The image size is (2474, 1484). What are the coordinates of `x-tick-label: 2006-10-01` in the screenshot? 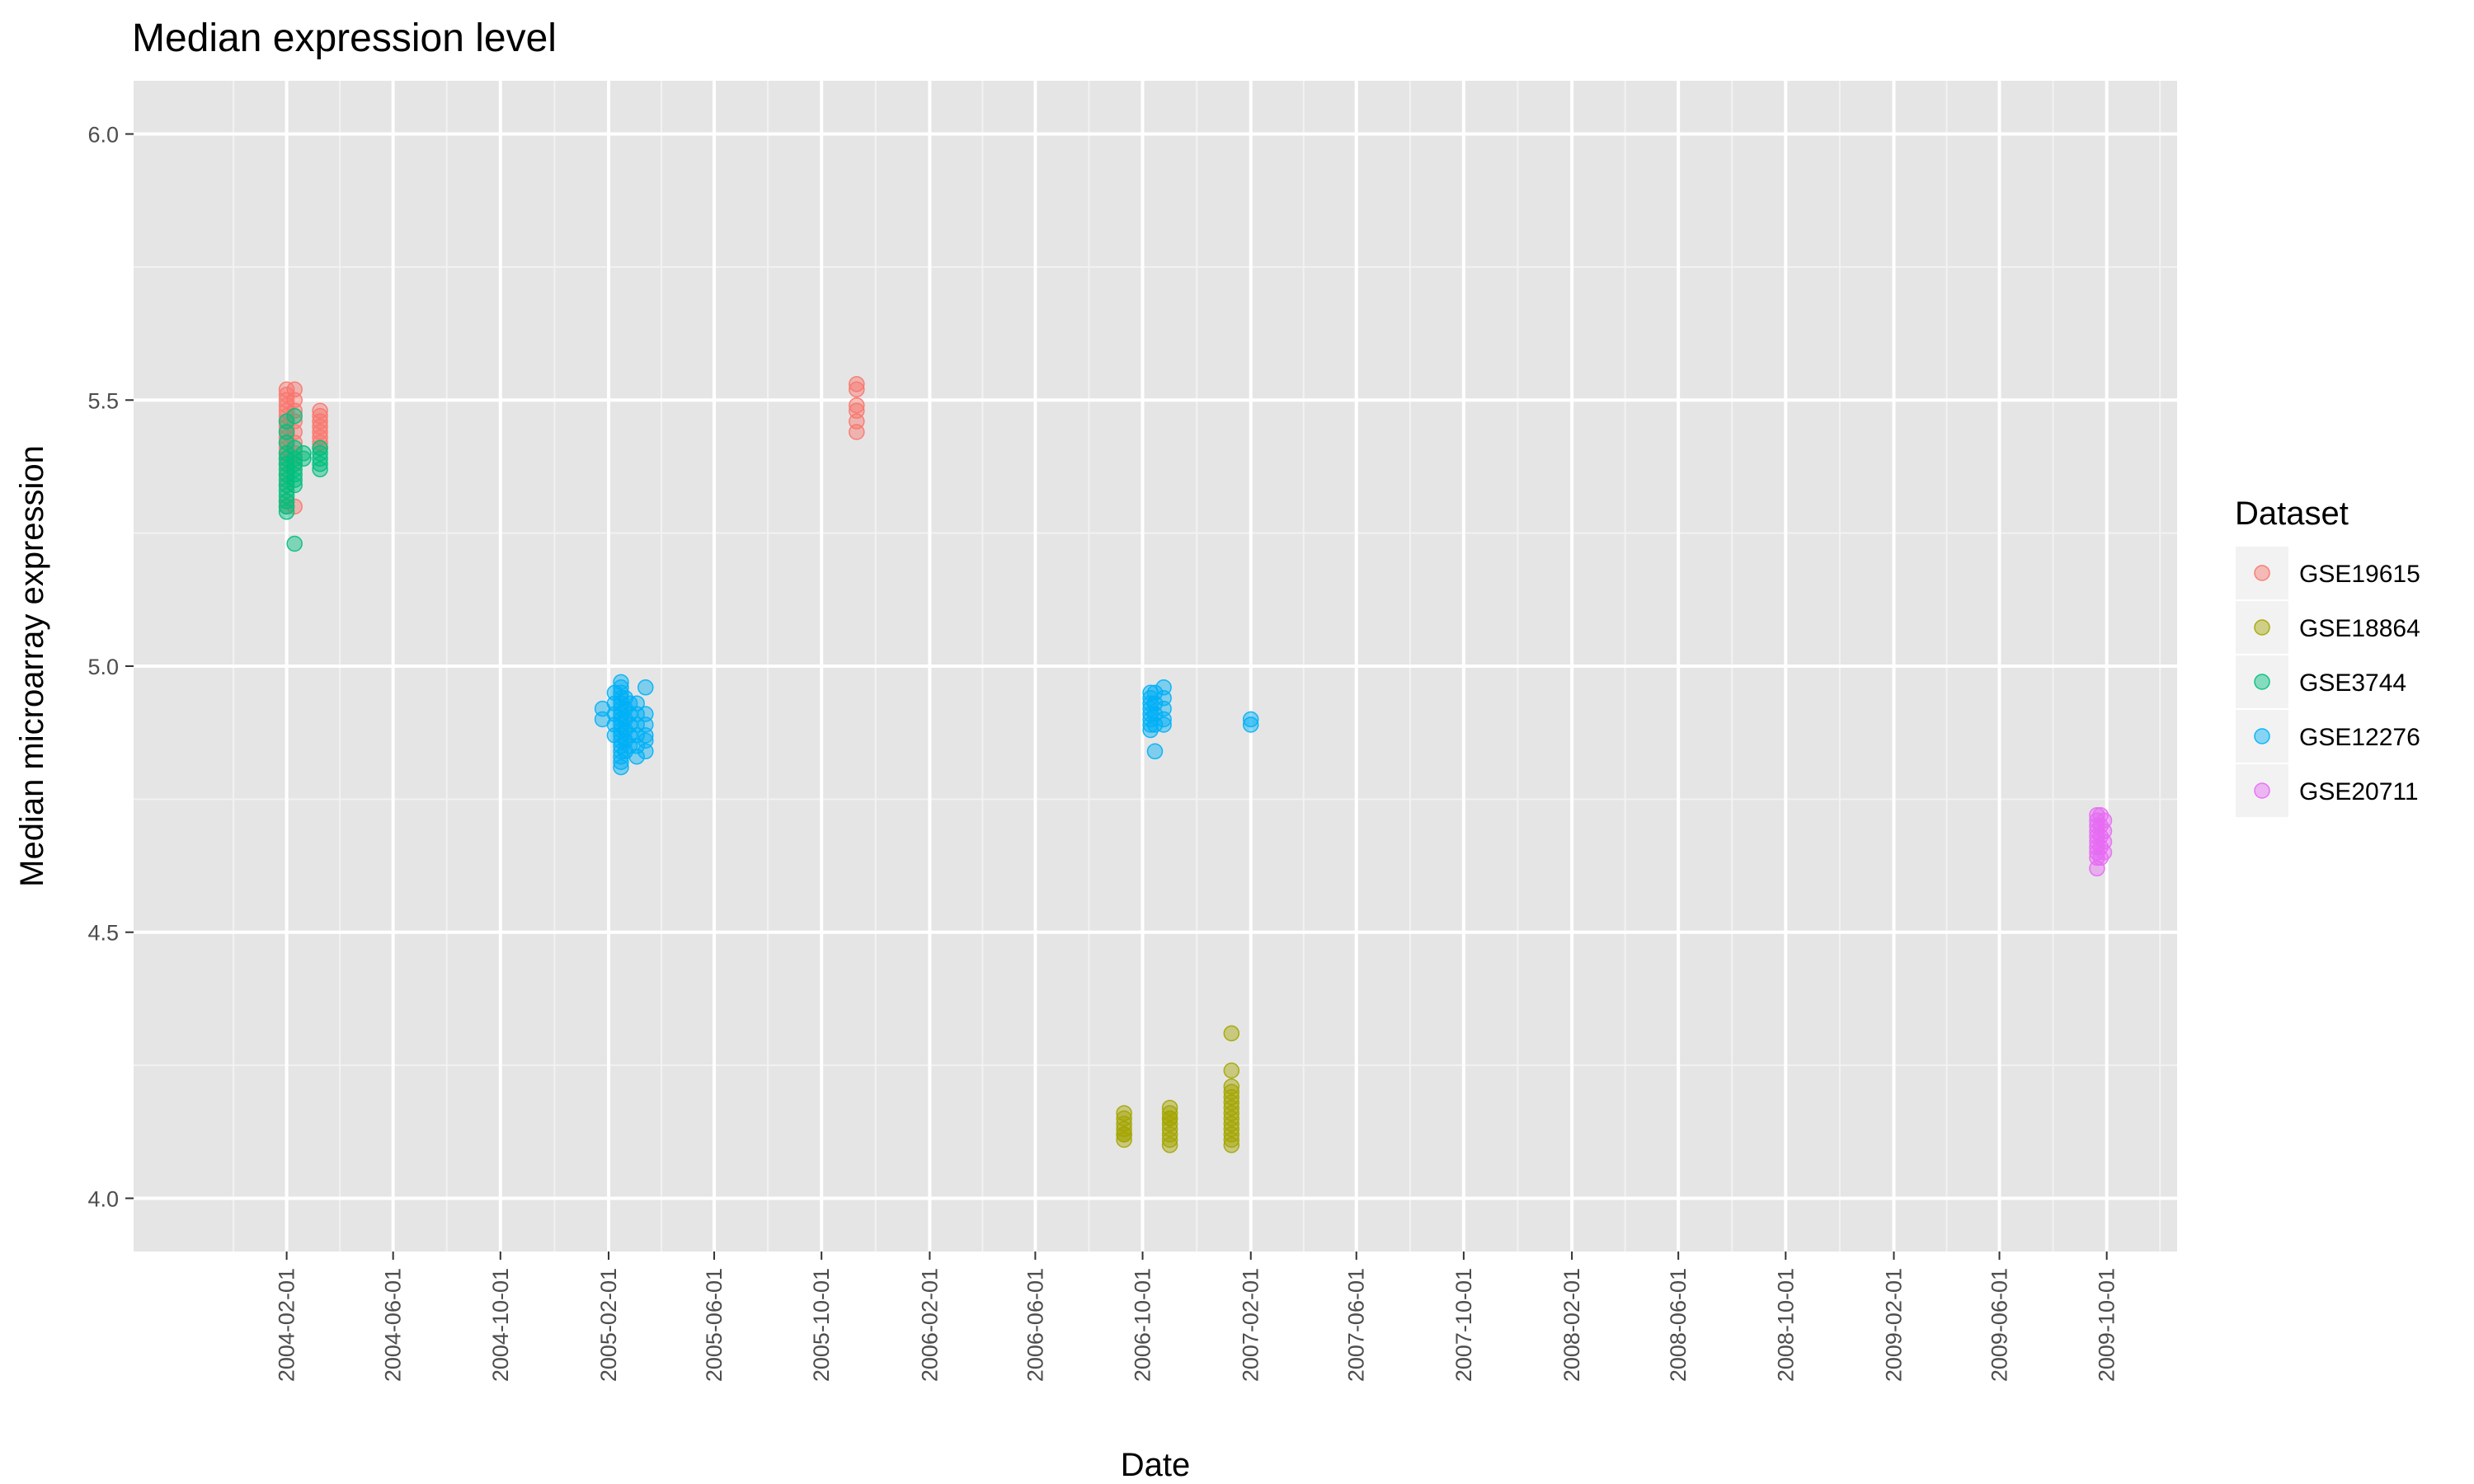 It's located at (1143, 1325).